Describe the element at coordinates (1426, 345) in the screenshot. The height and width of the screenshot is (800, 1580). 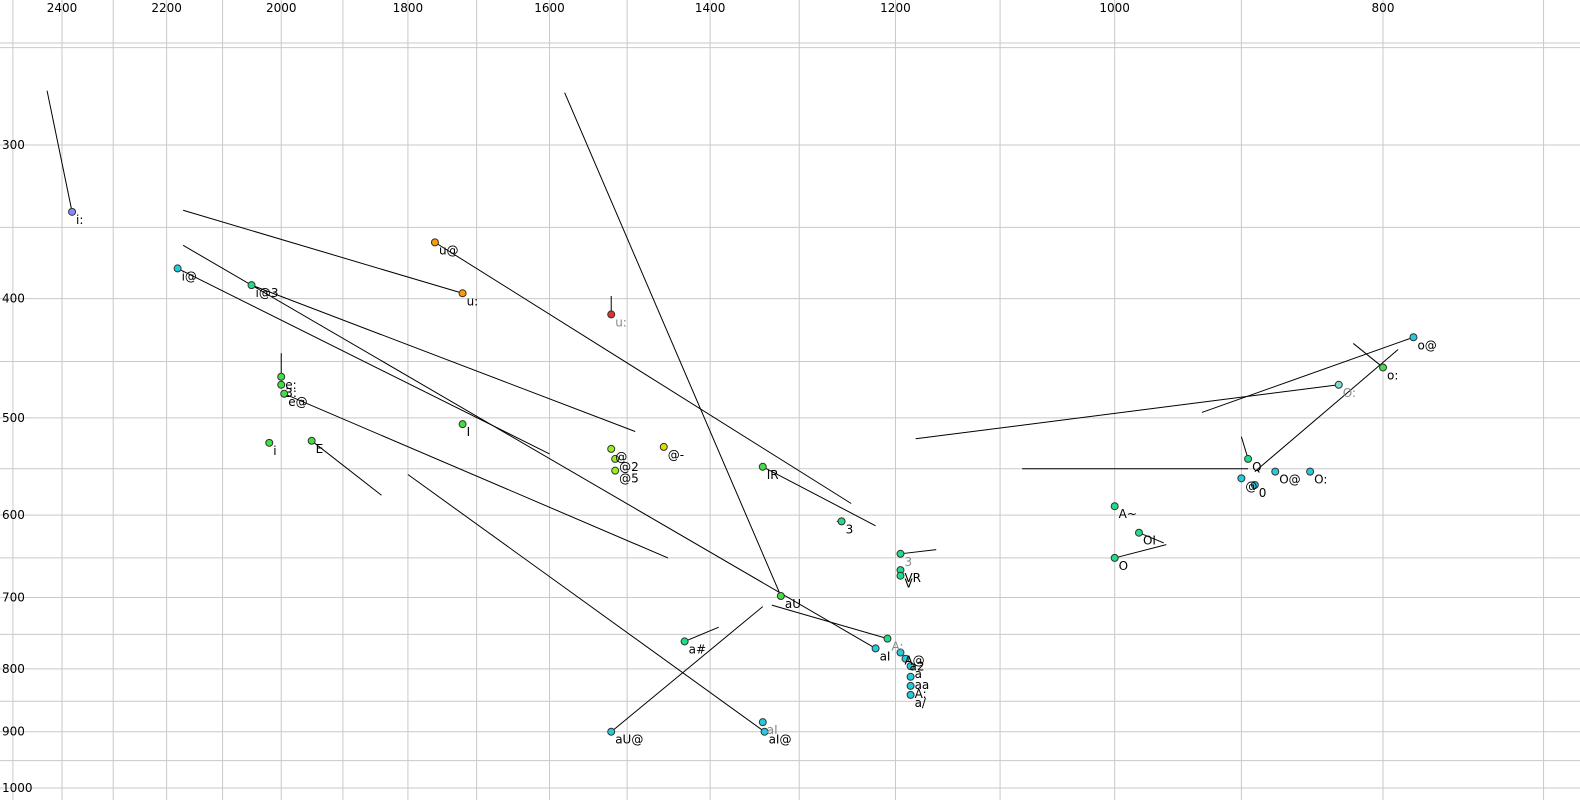
I see `point-label: o@` at that location.